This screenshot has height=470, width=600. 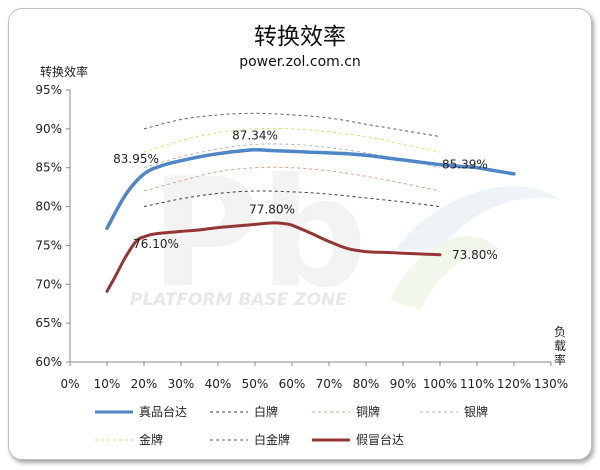 What do you see at coordinates (300, 37) in the screenshot?
I see `chart-title: 转换效率` at bounding box center [300, 37].